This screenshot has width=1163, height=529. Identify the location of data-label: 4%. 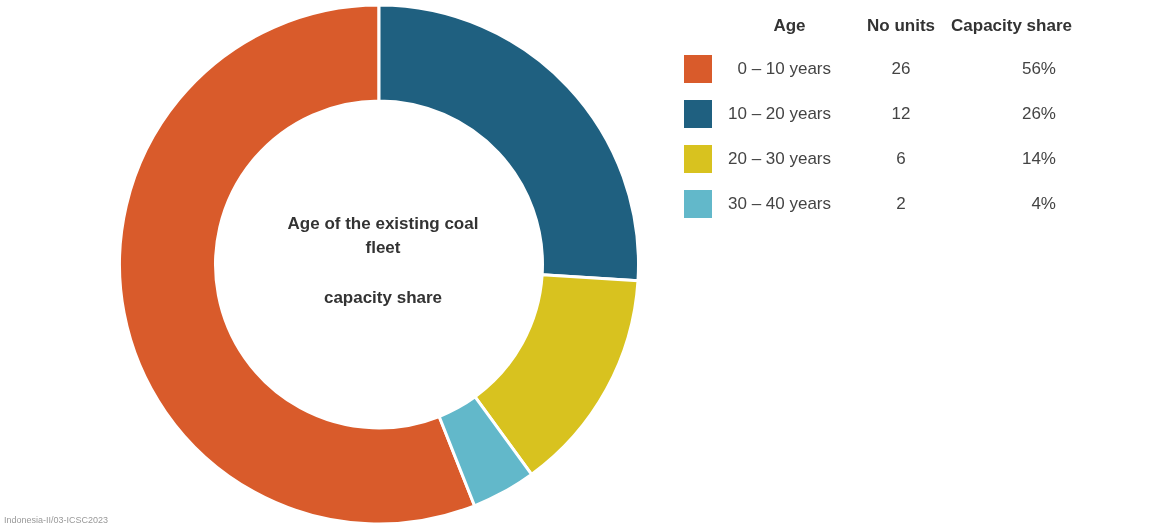
(1043, 203).